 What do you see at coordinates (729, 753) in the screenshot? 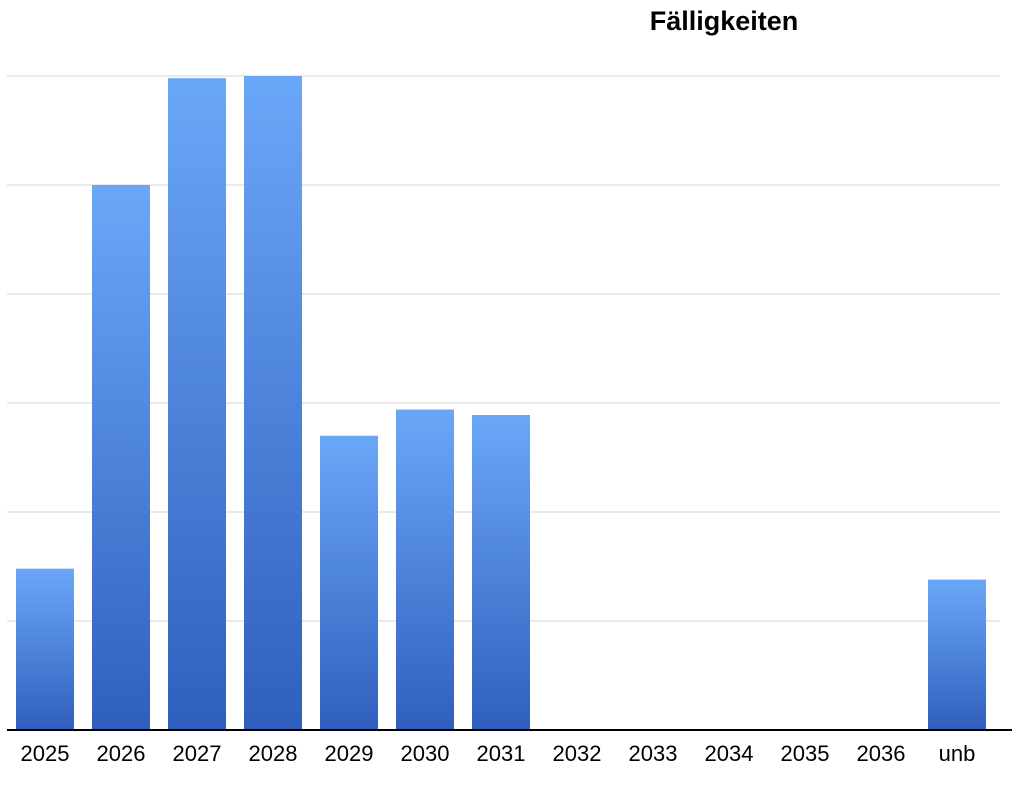
I see `x-tick-label: 2034` at bounding box center [729, 753].